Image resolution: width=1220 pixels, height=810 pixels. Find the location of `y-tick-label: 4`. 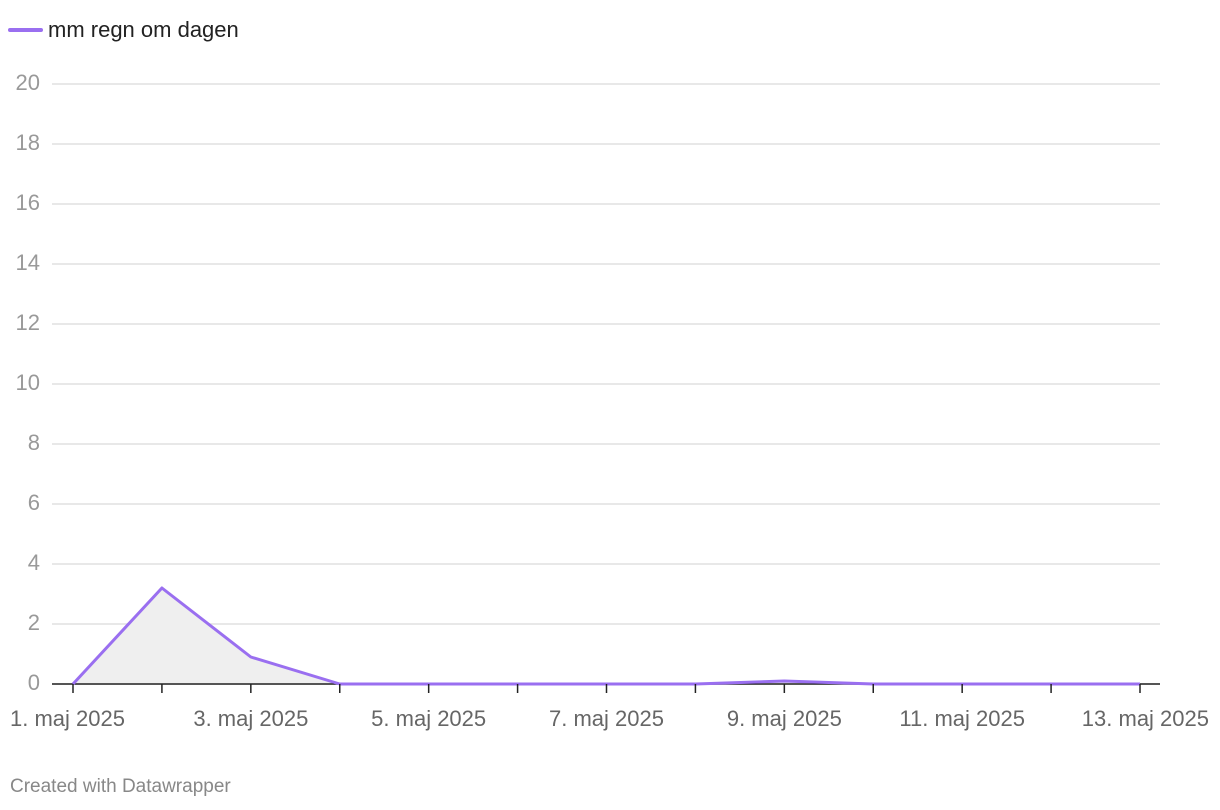

y-tick-label: 4 is located at coordinates (34, 562).